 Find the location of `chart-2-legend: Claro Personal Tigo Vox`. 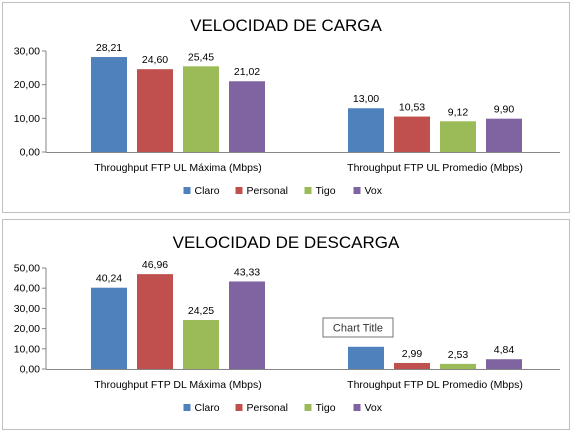

chart-2-legend: Claro Personal Tigo Vox is located at coordinates (283, 408).